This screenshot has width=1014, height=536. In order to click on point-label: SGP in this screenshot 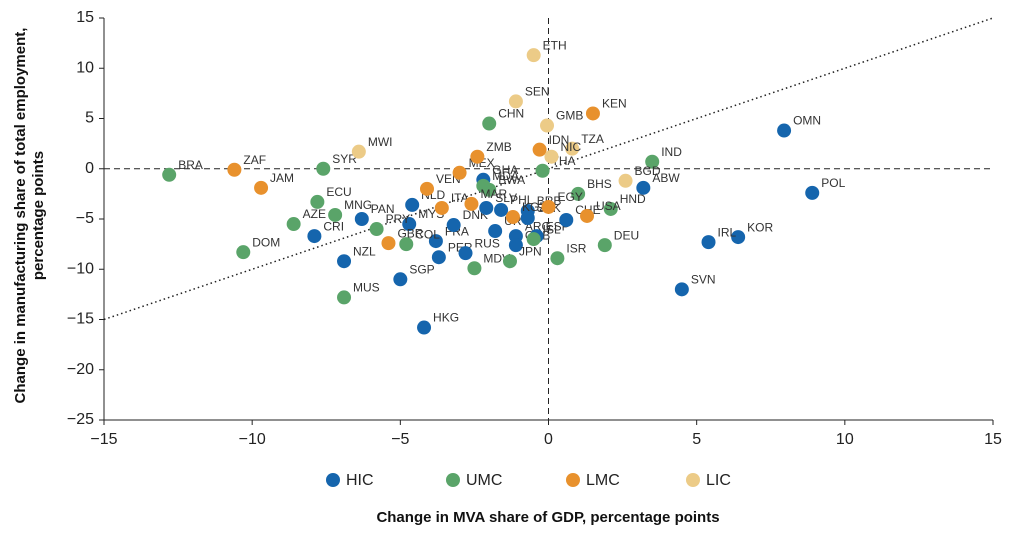, I will do `click(421, 269)`.